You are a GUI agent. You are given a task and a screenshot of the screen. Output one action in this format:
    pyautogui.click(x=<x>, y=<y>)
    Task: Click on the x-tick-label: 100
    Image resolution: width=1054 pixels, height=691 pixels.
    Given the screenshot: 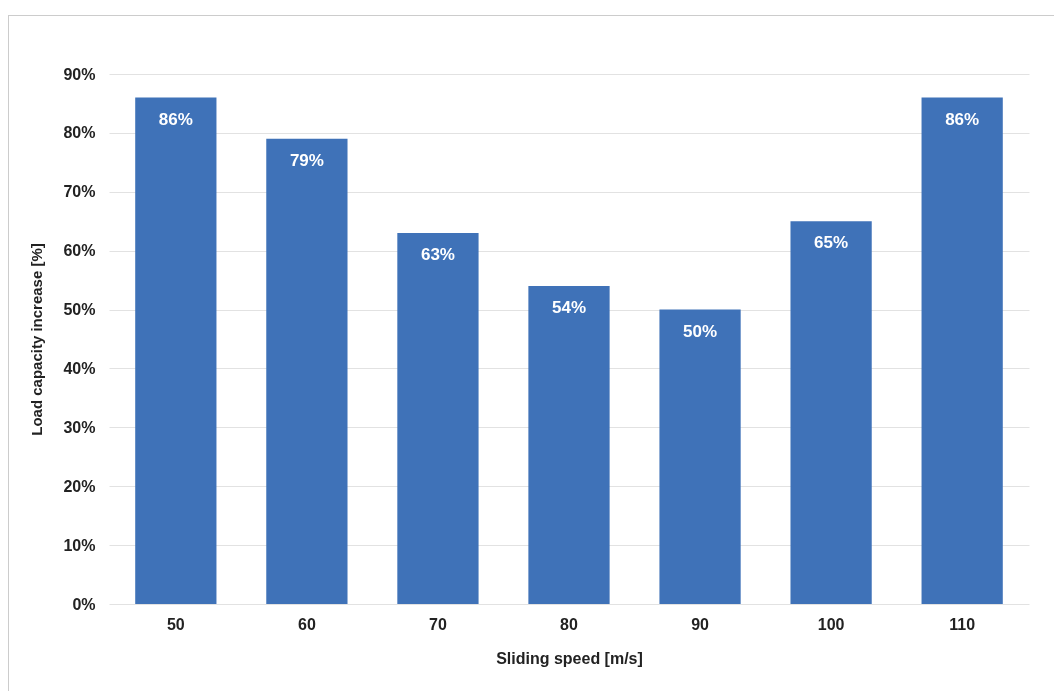 What is the action you would take?
    pyautogui.click(x=831, y=624)
    